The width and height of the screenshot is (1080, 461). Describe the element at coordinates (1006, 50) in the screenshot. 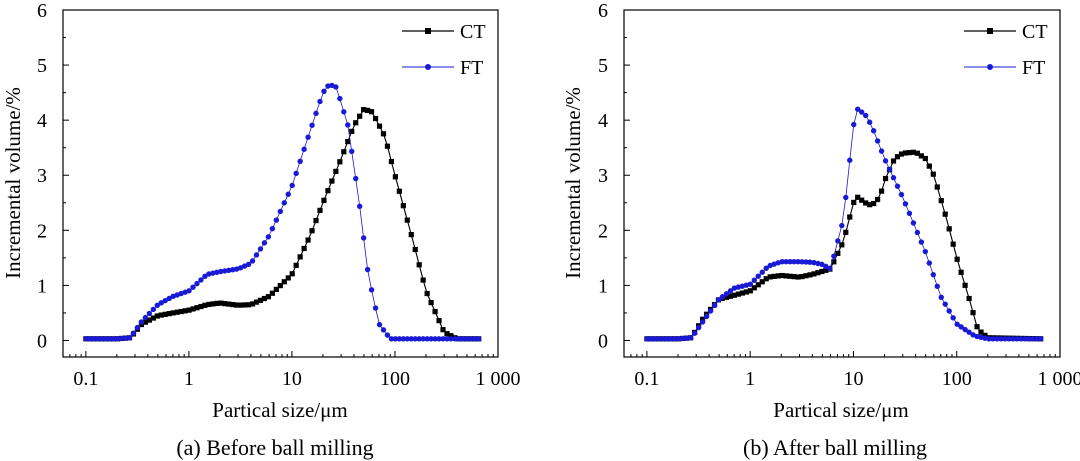

I see `legend: CT FT` at that location.